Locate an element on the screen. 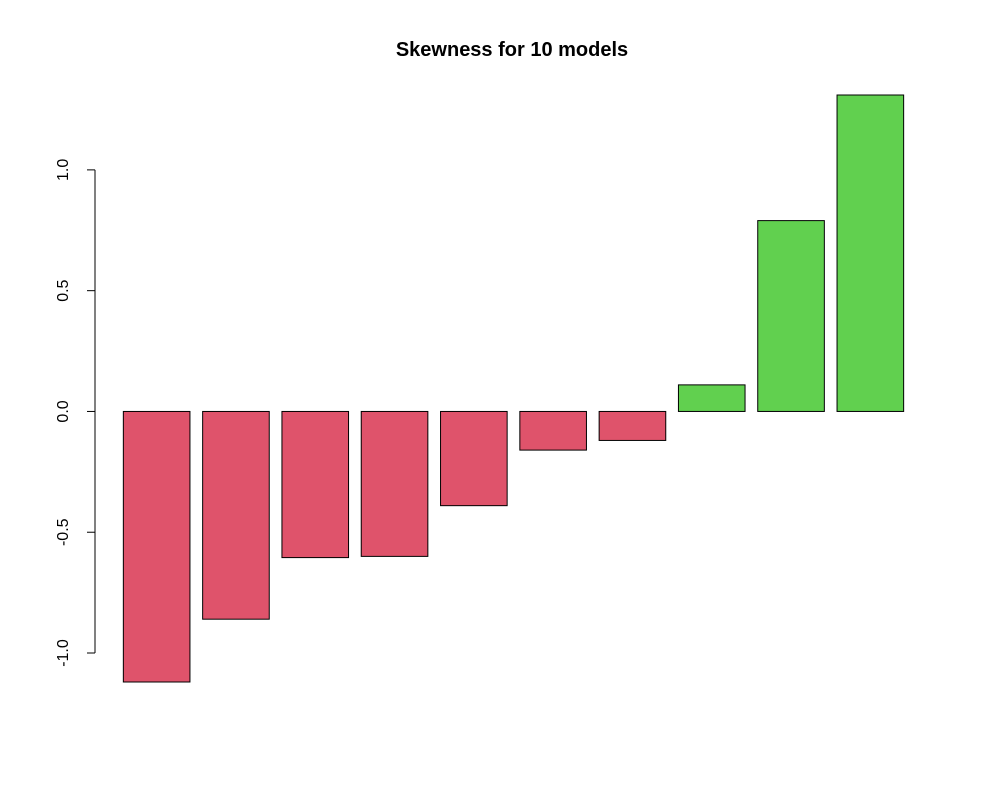 The height and width of the screenshot is (805, 982). chart-title: Skewness for 10 models is located at coordinates (512, 50).